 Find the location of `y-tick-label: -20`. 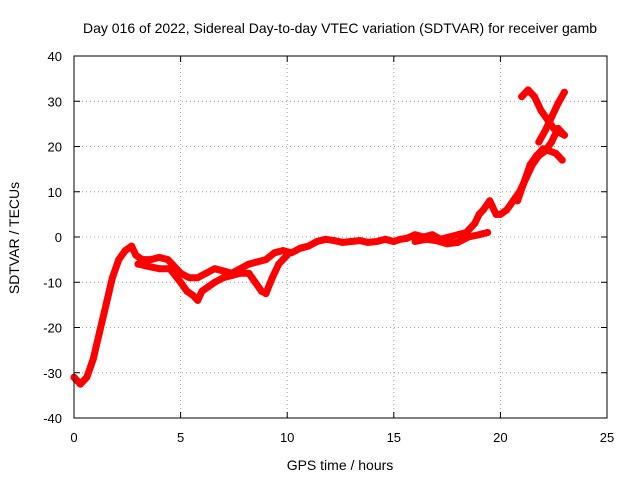

y-tick-label: -20 is located at coordinates (52, 328).